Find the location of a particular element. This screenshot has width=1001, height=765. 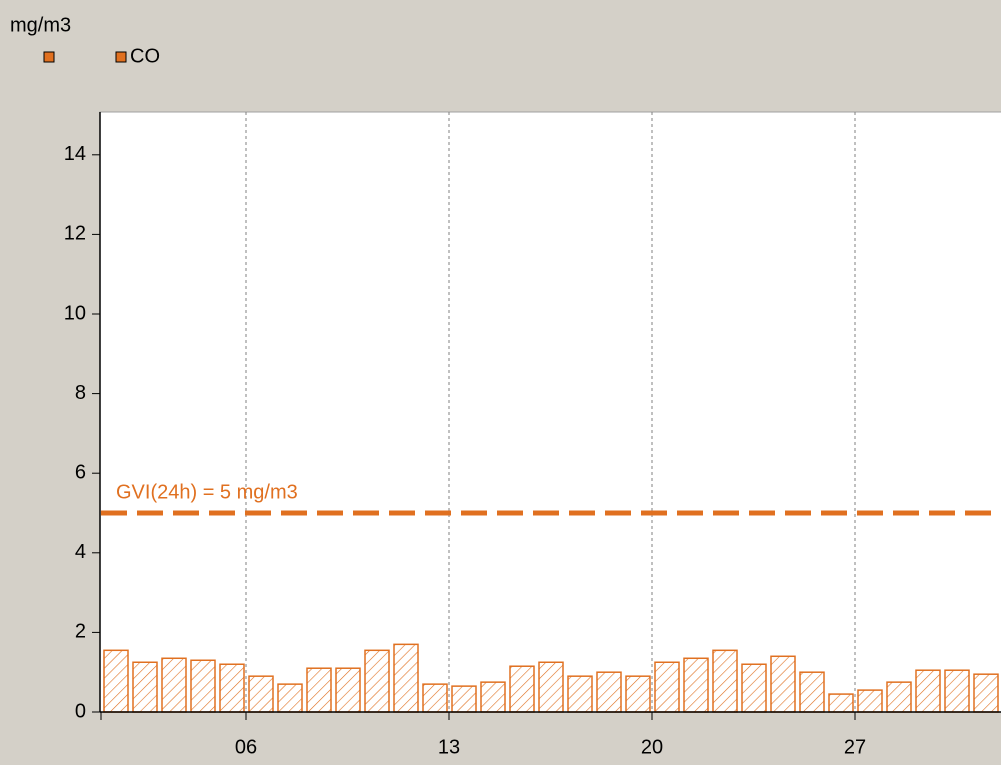

legend-label: CO is located at coordinates (145, 56).